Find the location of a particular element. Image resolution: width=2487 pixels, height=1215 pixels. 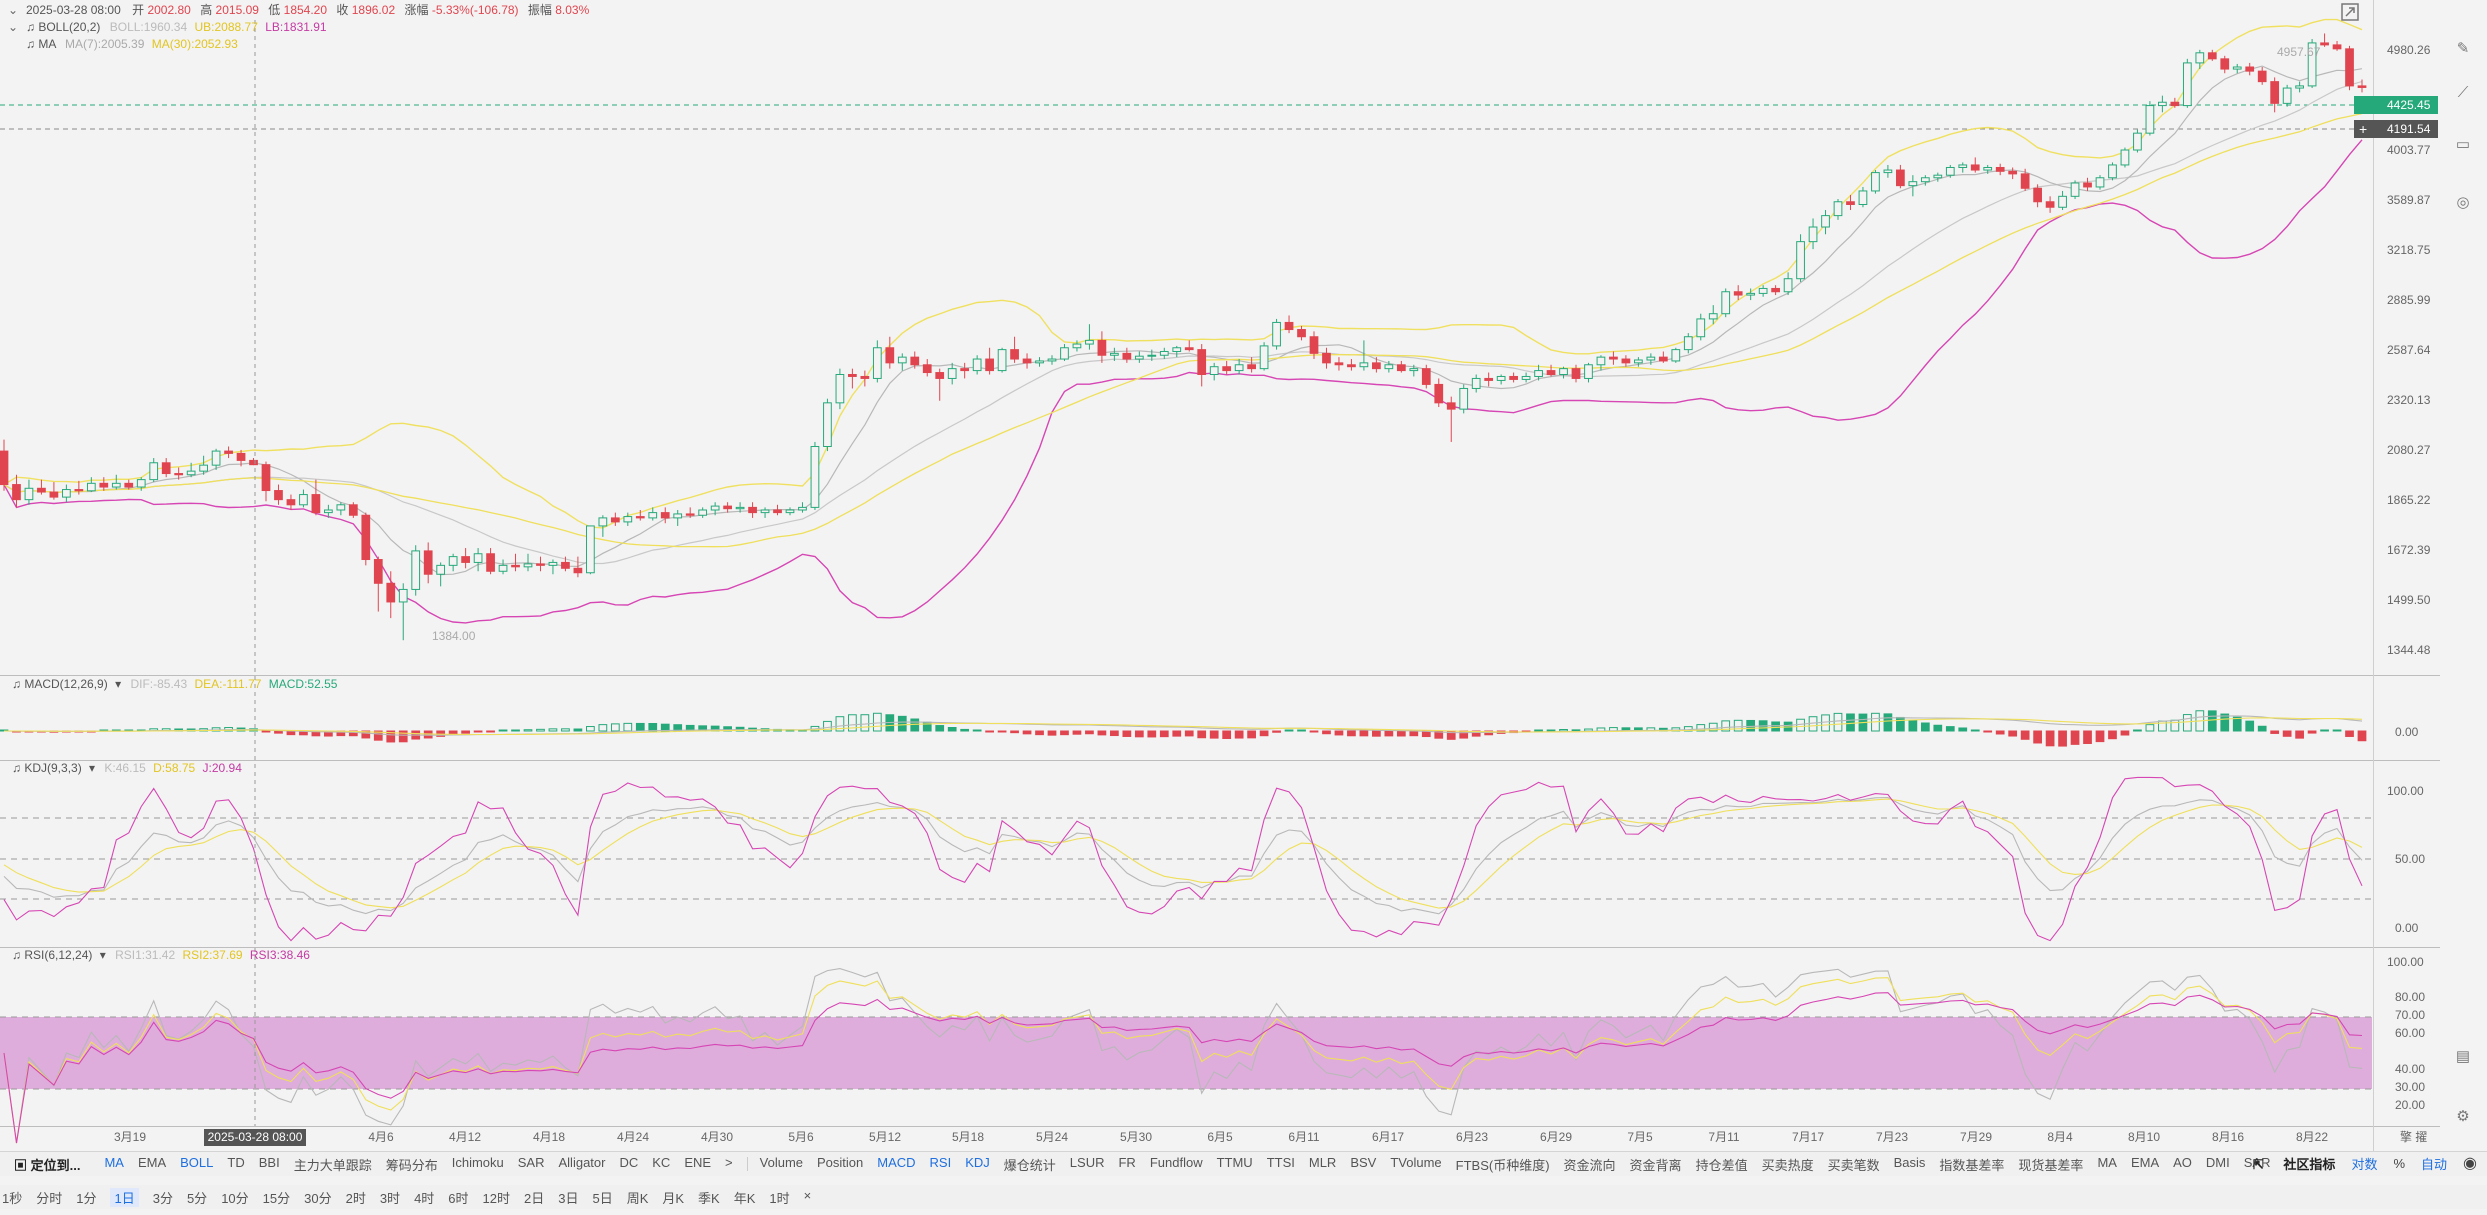

interval-12: 6时 is located at coordinates (458, 1198).